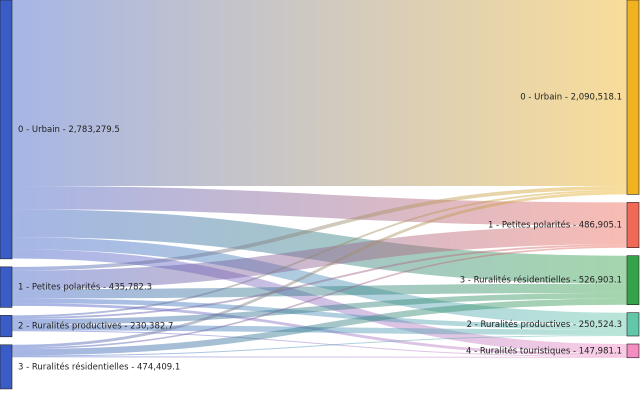 Image resolution: width=640 pixels, height=400 pixels. I want to click on target-label: 2 - Ruralités productives - 250,524.3, so click(544, 324).